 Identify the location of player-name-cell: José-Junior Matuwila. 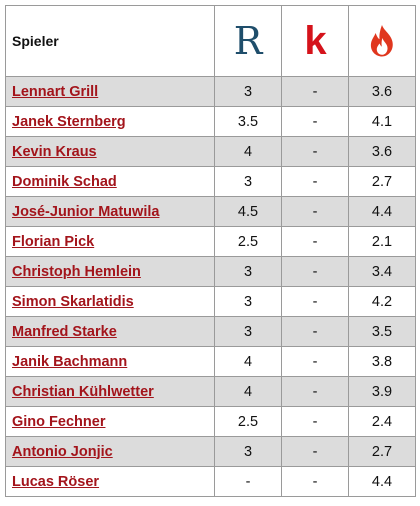
(110, 211).